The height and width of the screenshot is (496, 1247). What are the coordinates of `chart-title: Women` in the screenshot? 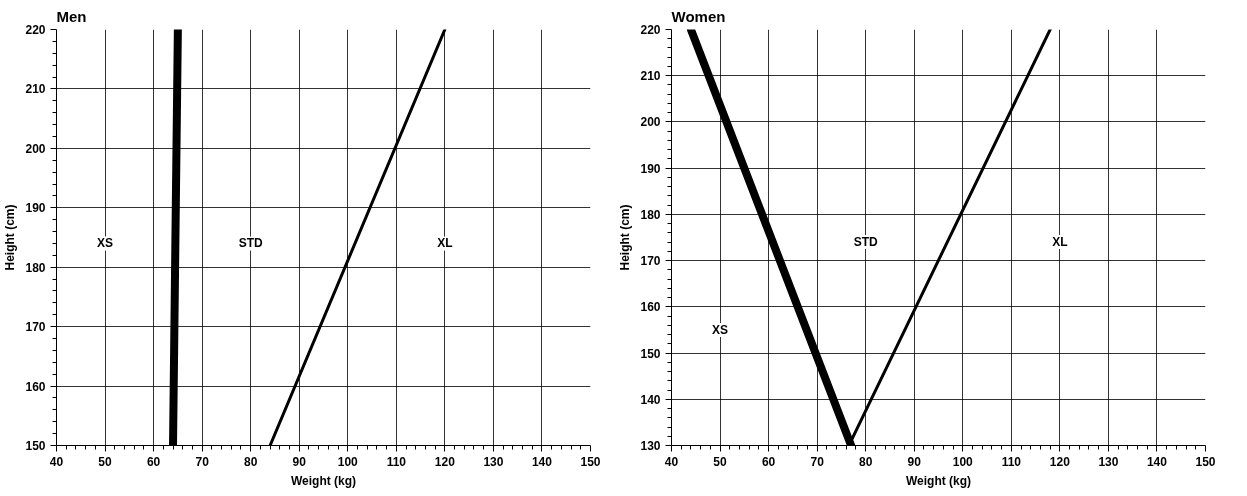 It's located at (698, 16).